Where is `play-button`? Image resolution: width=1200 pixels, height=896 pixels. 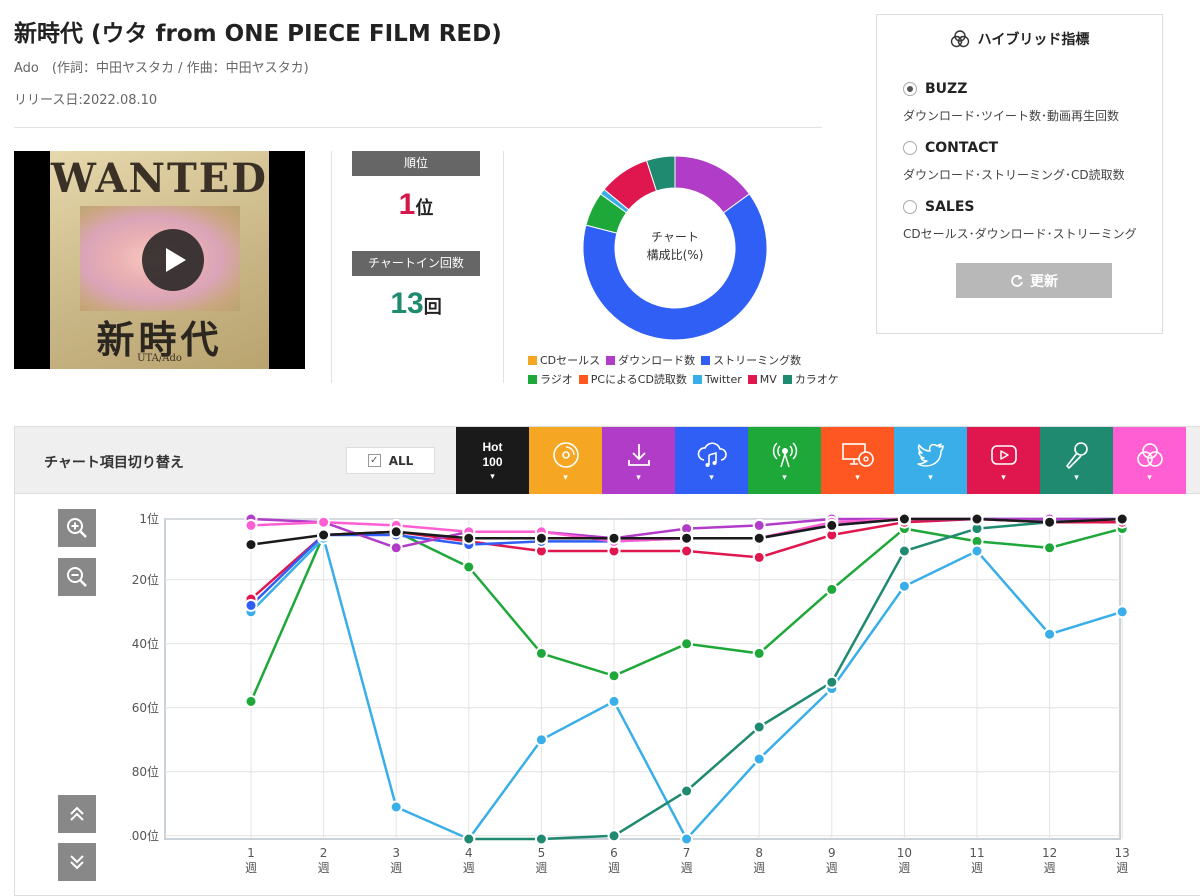
play-button is located at coordinates (173, 260).